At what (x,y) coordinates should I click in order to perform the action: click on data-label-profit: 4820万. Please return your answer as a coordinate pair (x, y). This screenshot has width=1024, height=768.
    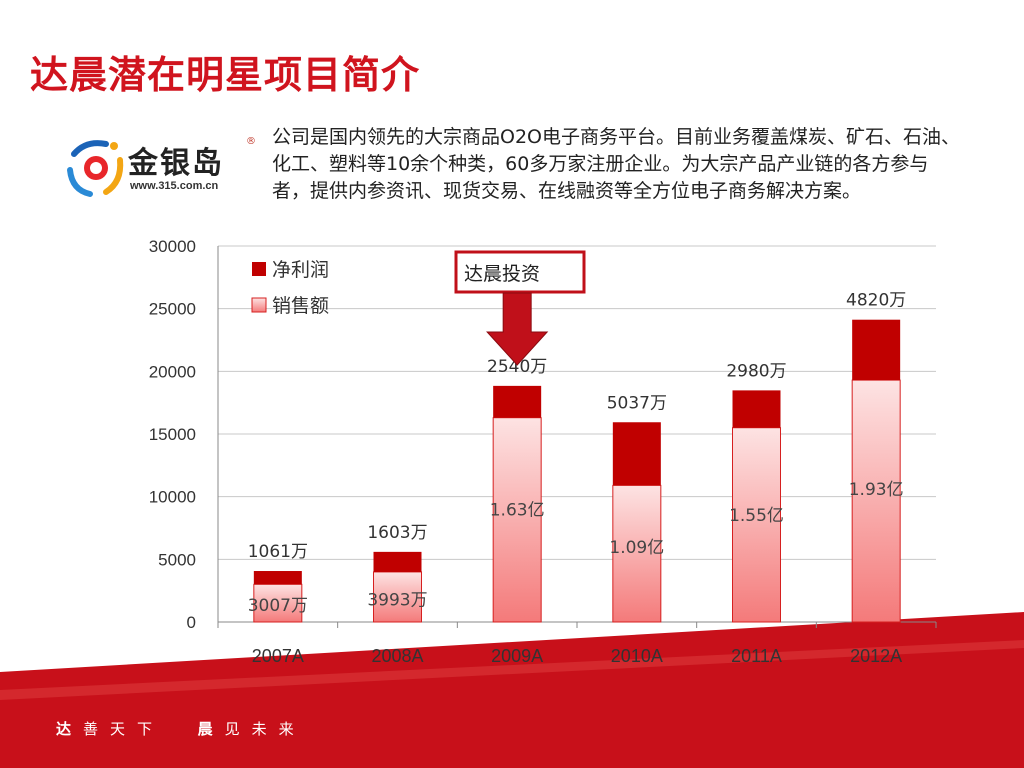
    Looking at the image, I should click on (876, 301).